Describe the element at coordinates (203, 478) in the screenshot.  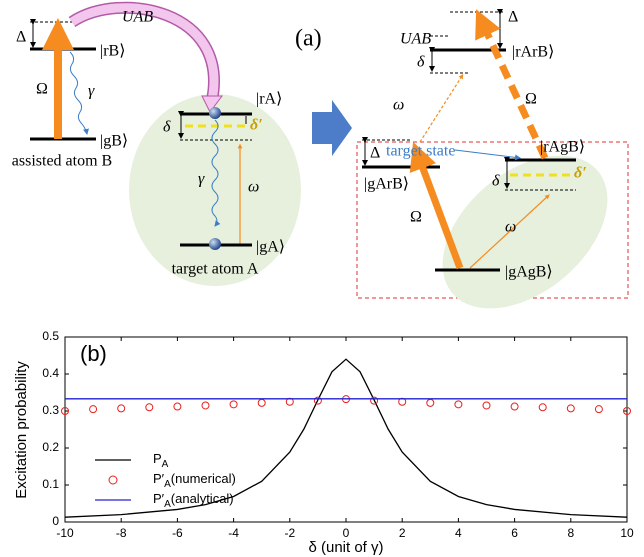
I see `legend-text: (numerical)` at that location.